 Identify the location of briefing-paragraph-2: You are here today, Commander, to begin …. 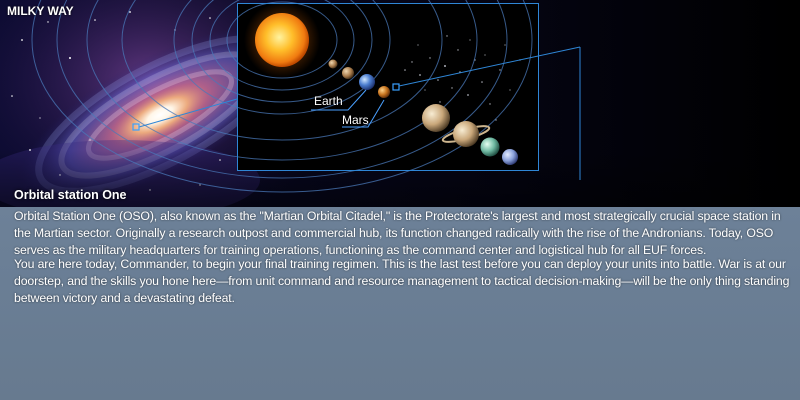
(402, 281).